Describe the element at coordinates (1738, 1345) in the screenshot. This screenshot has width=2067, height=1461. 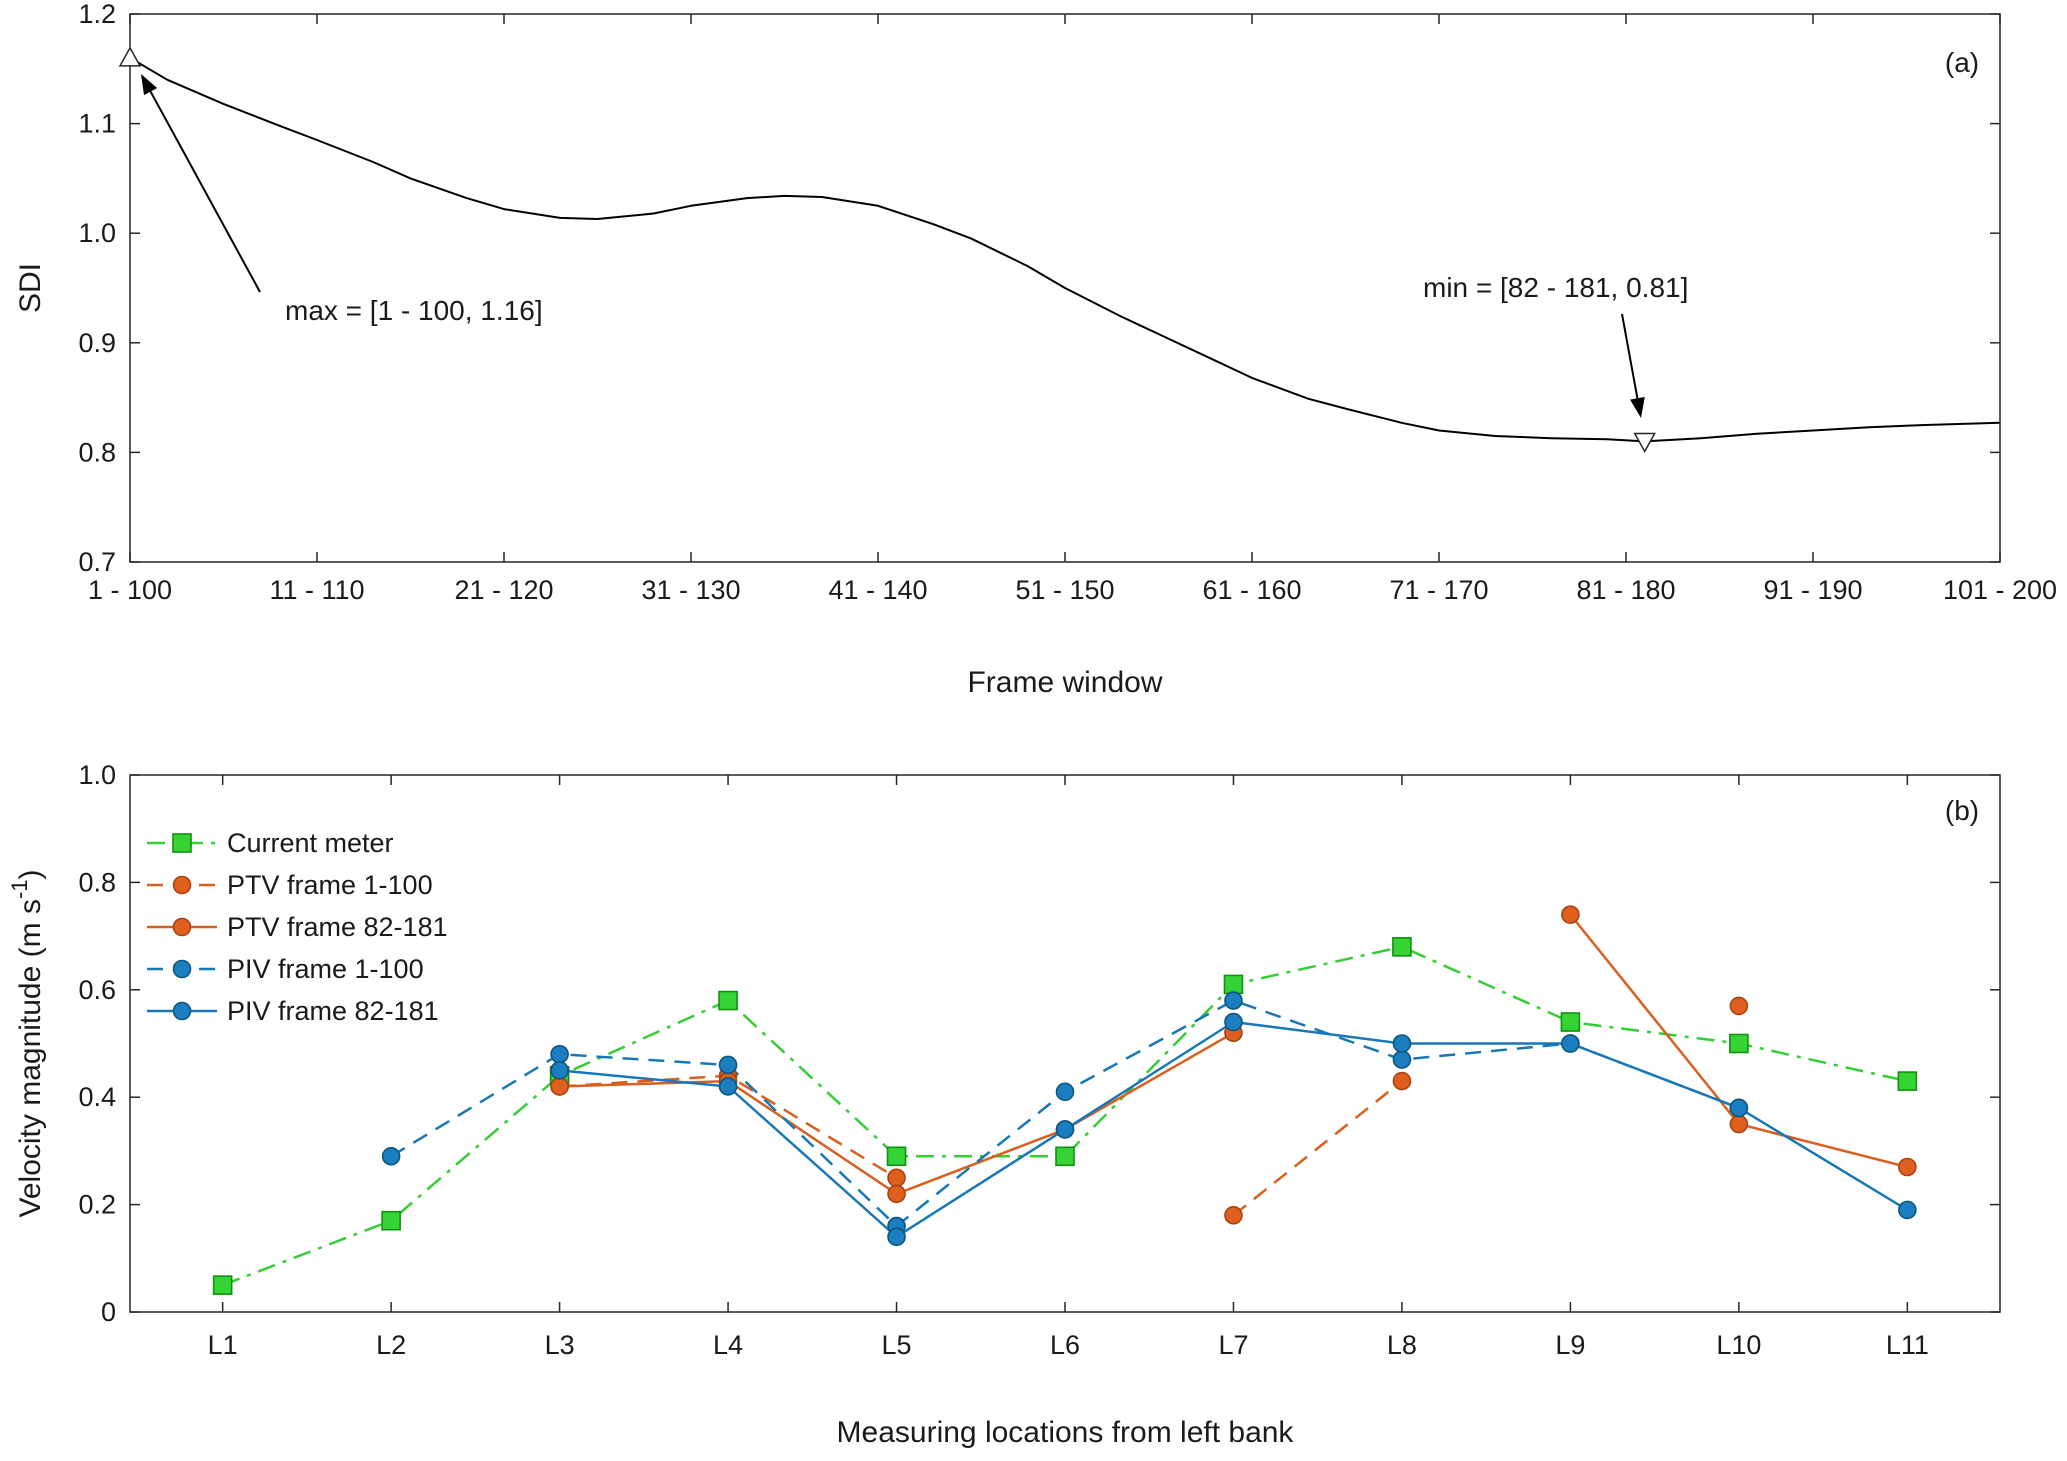
I see `x-tick-label: L10` at that location.